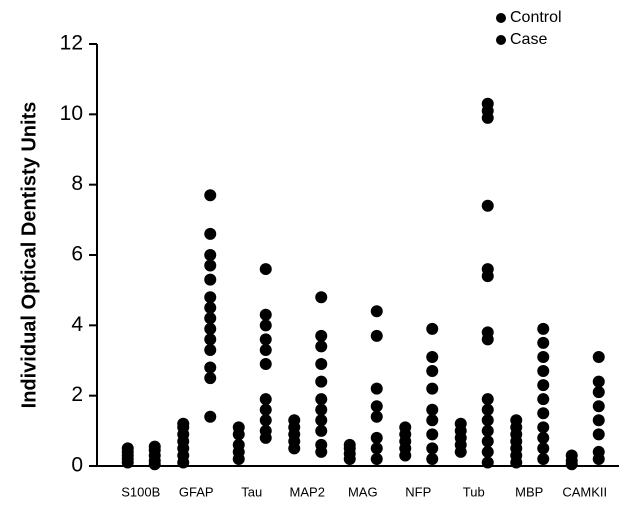  What do you see at coordinates (71, 43) in the screenshot?
I see `y-tick-label: 12` at bounding box center [71, 43].